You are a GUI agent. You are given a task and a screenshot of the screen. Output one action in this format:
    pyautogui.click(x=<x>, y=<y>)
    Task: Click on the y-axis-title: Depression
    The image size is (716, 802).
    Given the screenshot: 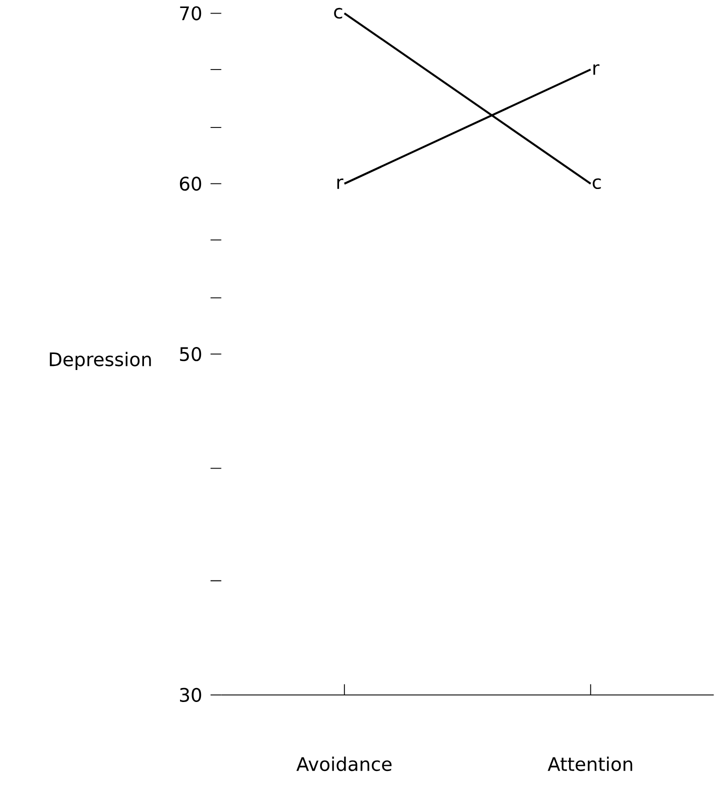 What is the action you would take?
    pyautogui.click(x=101, y=361)
    